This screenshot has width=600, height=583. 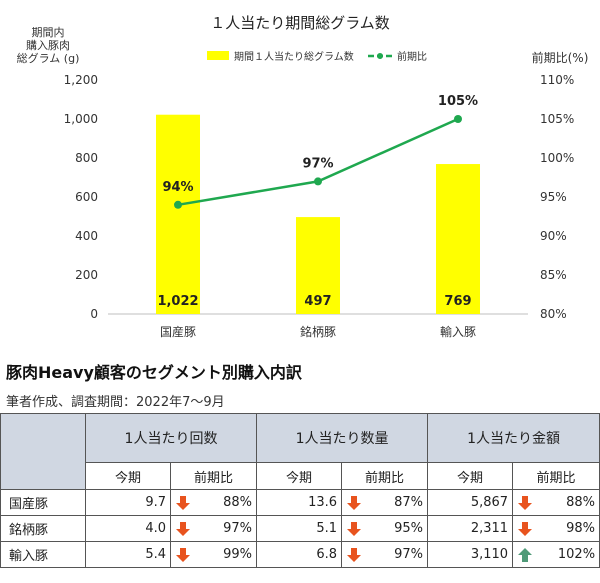 What do you see at coordinates (178, 331) in the screenshot?
I see `x-tick-label: 国産豚` at bounding box center [178, 331].